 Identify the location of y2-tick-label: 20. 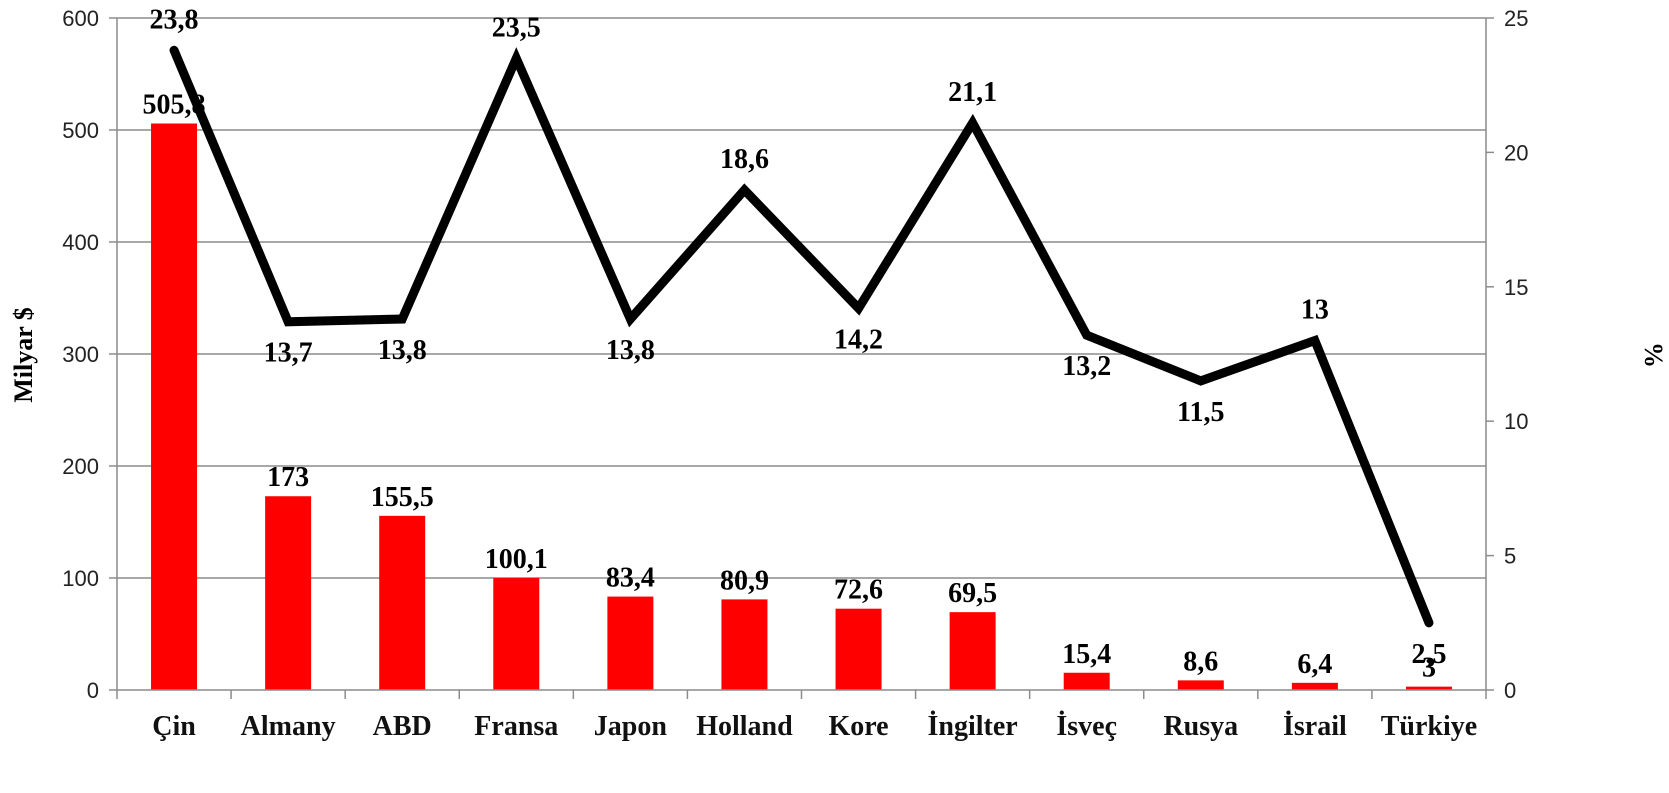
(1516, 152).